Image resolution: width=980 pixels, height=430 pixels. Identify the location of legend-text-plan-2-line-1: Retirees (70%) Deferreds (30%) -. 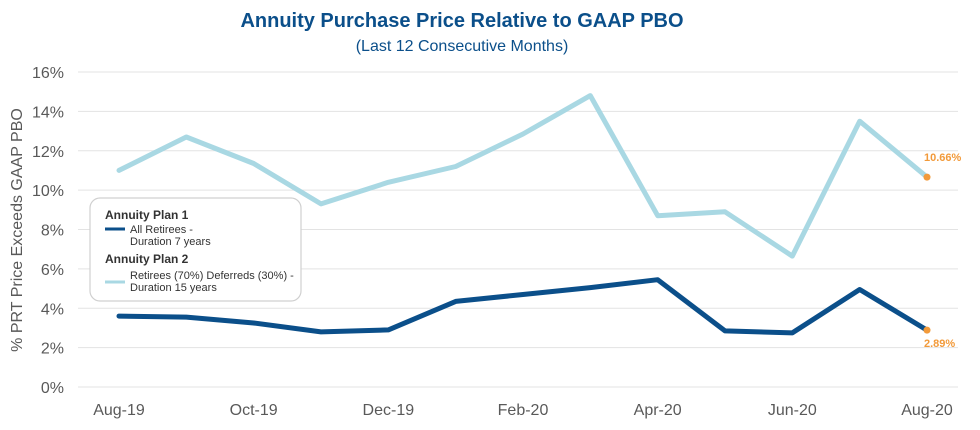
(212, 276).